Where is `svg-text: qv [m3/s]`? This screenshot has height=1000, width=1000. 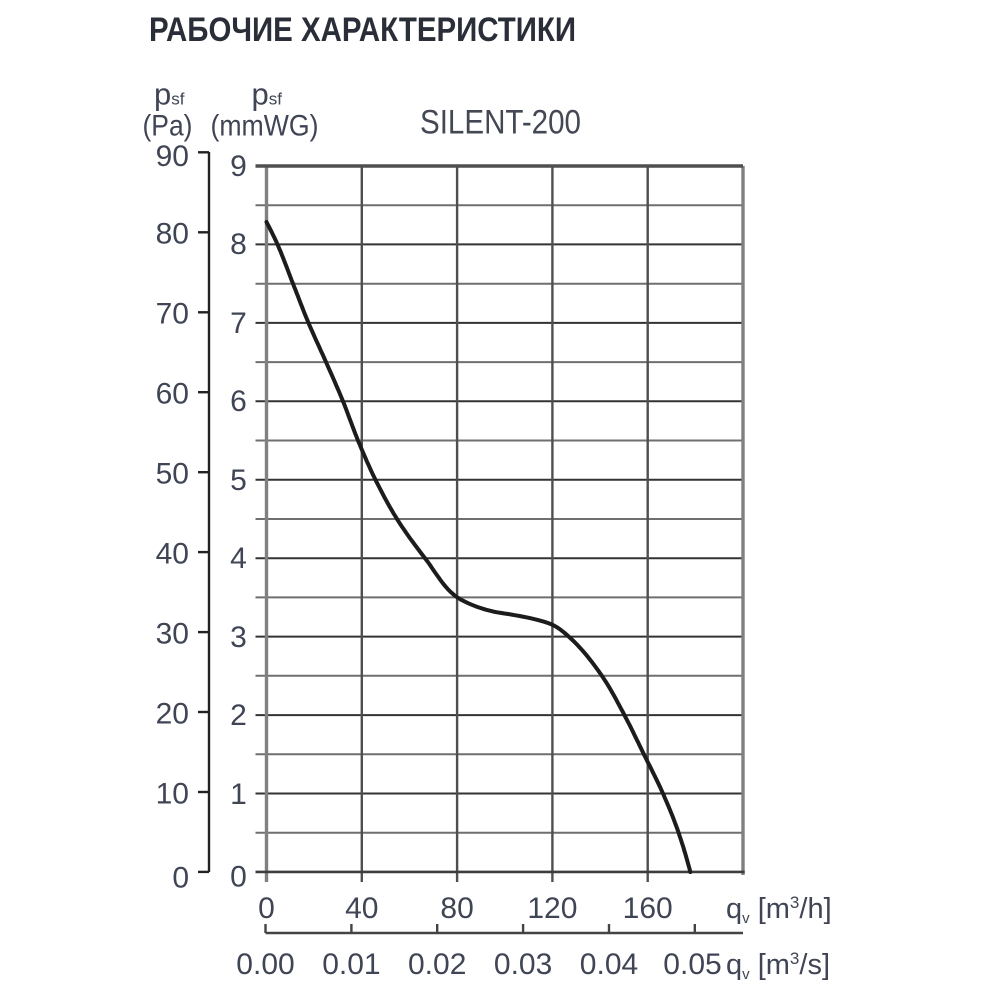 svg-text: qv [m3/s] is located at coordinates (778, 966).